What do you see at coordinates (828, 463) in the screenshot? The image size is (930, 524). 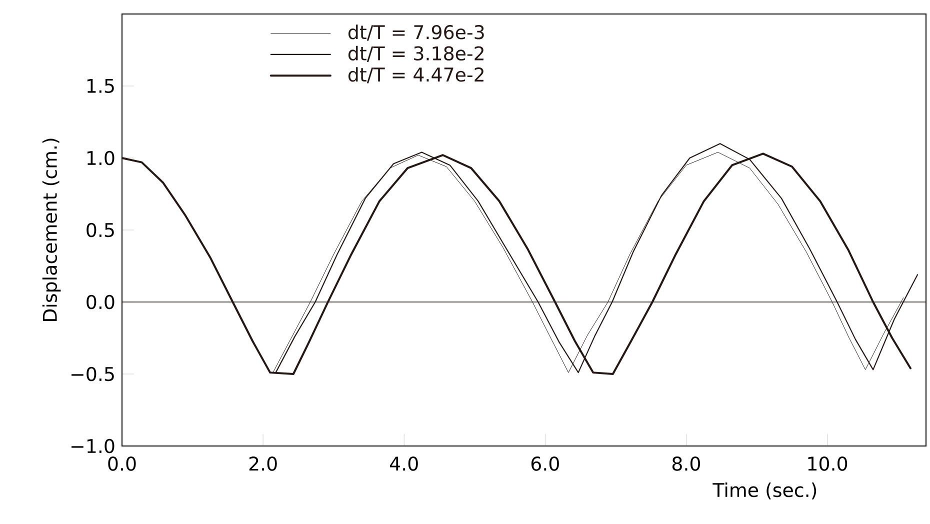 I see `x-tick-label: 10.0` at bounding box center [828, 463].